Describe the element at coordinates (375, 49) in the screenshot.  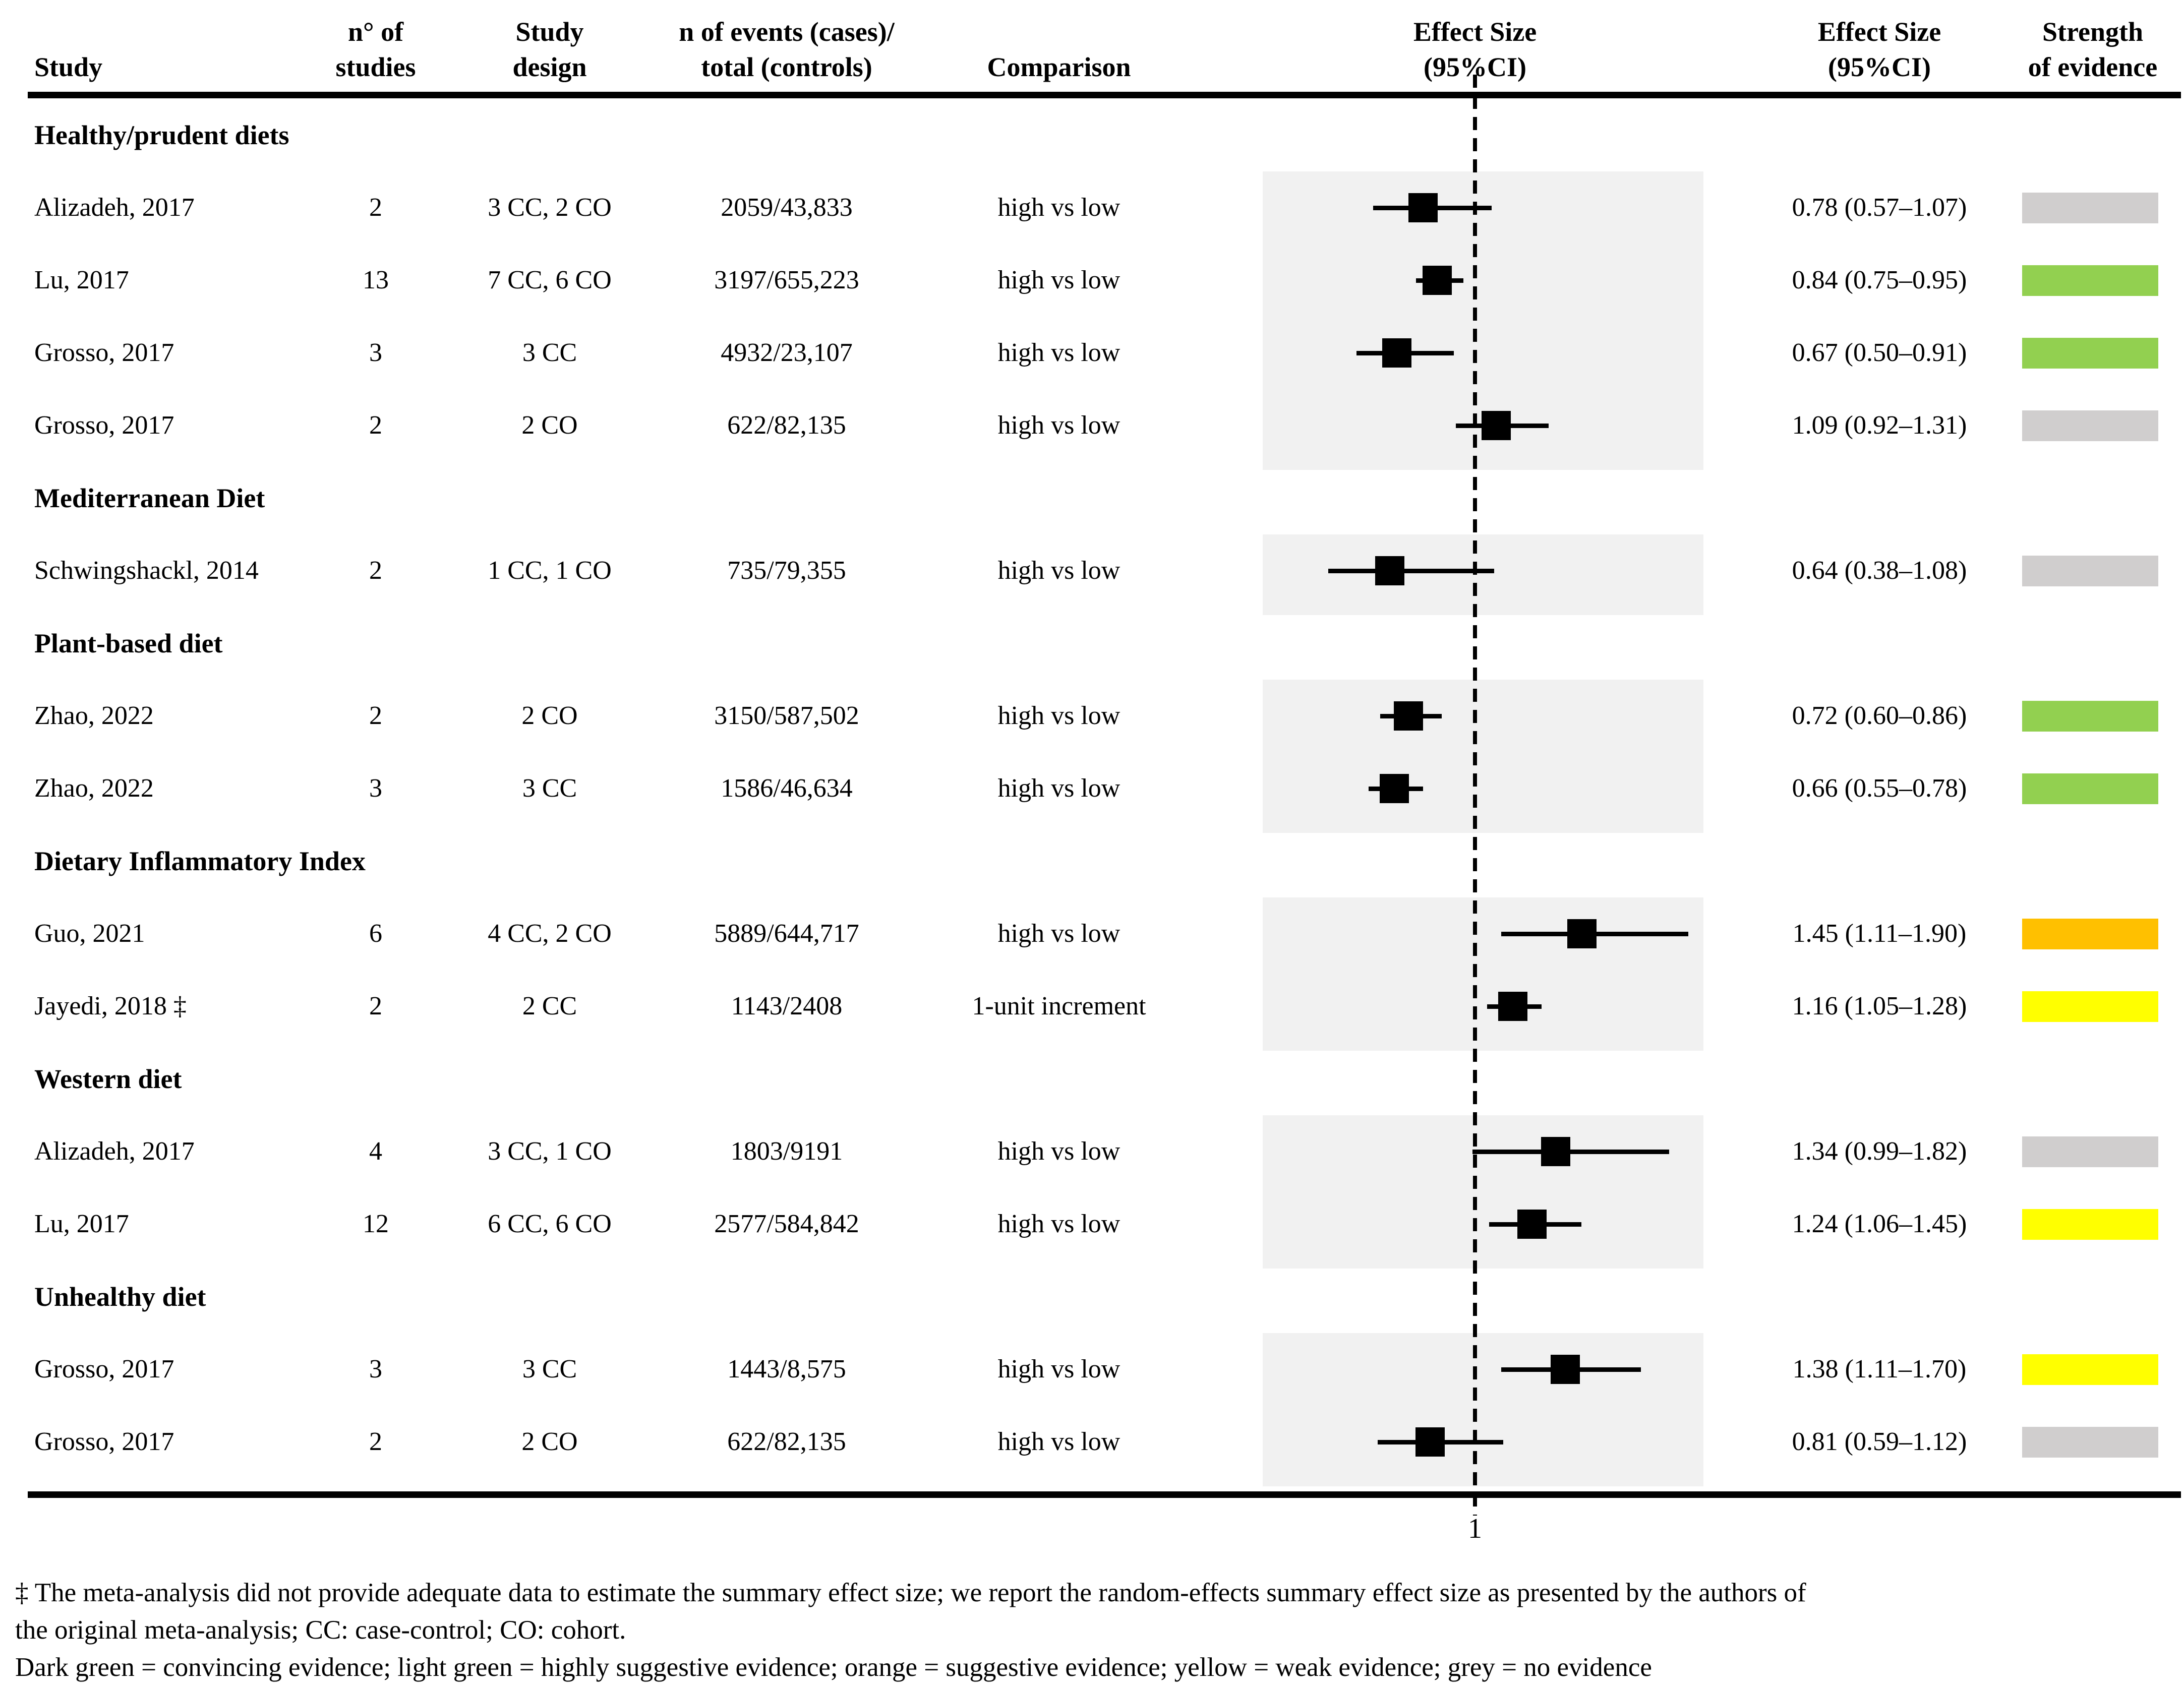
I see `column-header-n-studies: n° of studies` at that location.